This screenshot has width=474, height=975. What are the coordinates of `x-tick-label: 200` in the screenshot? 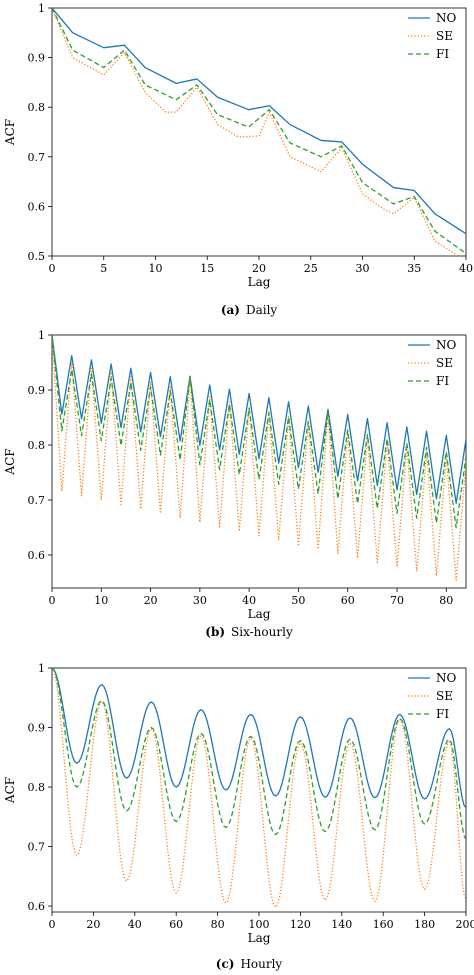 It's located at (465, 924).